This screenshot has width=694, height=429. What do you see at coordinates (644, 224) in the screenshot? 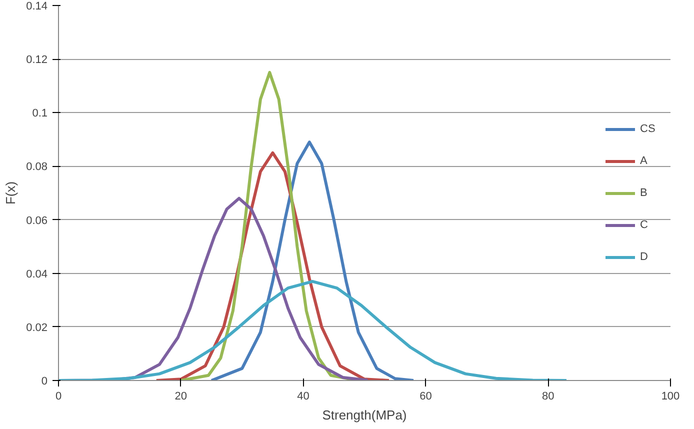
I see `legend-label: C` at bounding box center [644, 224].